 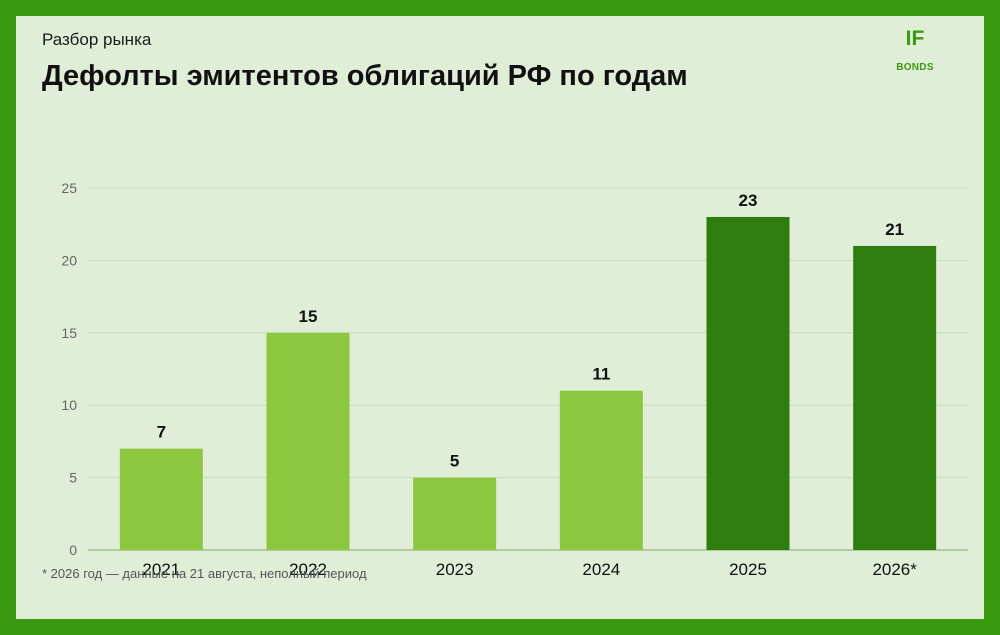 What do you see at coordinates (601, 374) in the screenshot?
I see `data-label: 11` at bounding box center [601, 374].